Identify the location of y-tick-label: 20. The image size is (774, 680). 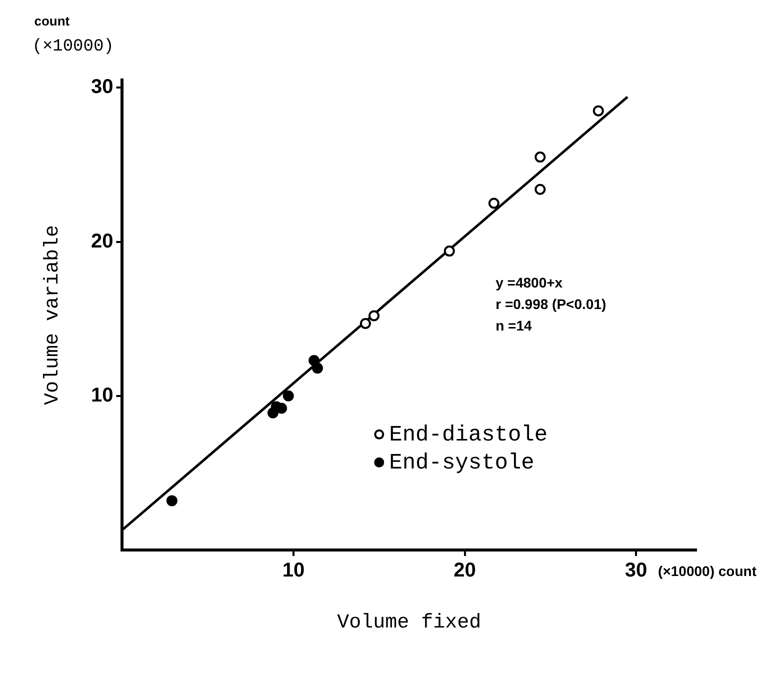
(102, 241).